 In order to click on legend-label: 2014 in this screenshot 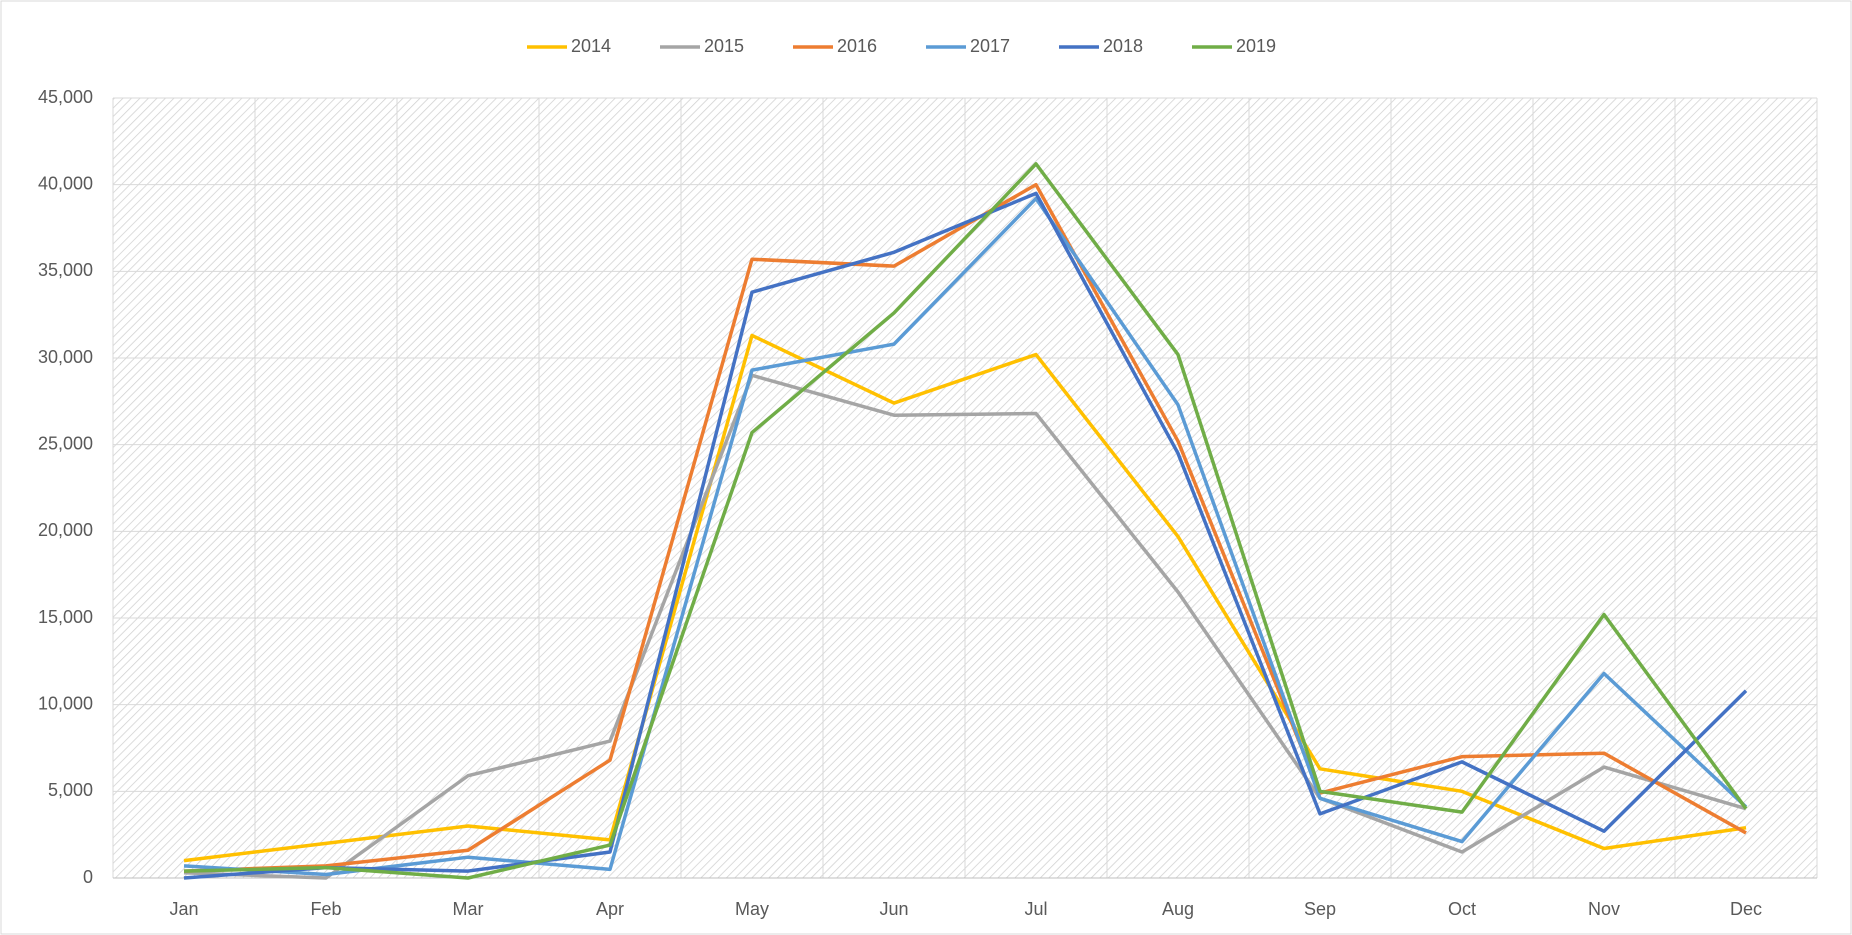, I will do `click(591, 46)`.